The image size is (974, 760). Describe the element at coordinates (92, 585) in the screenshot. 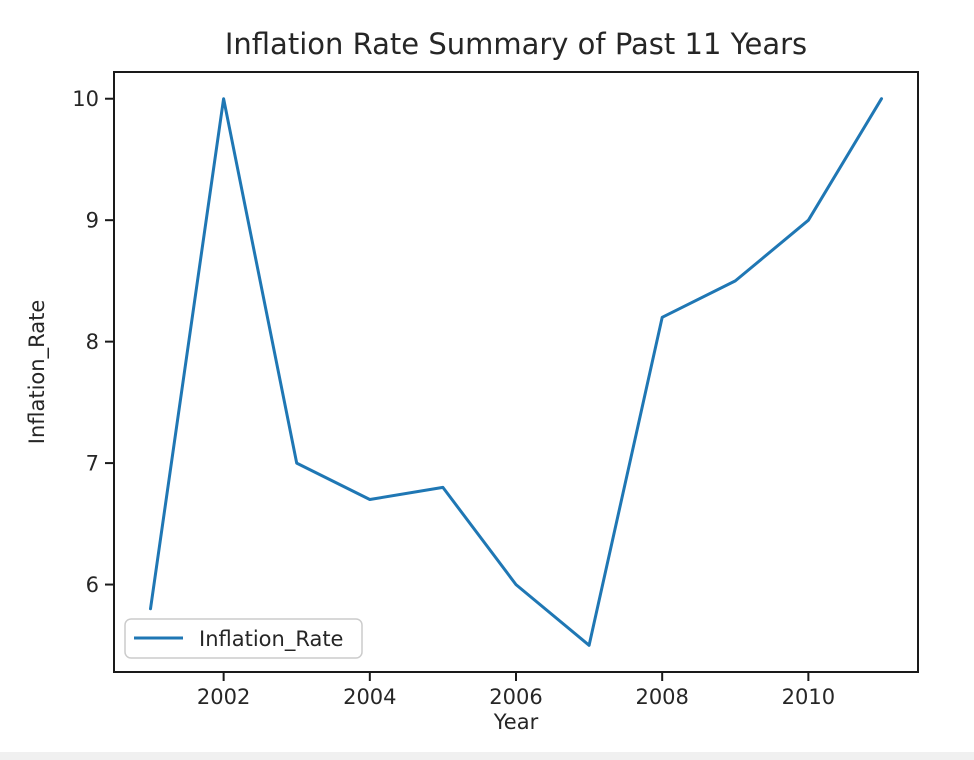

I see `y-tick-label: 6` at that location.